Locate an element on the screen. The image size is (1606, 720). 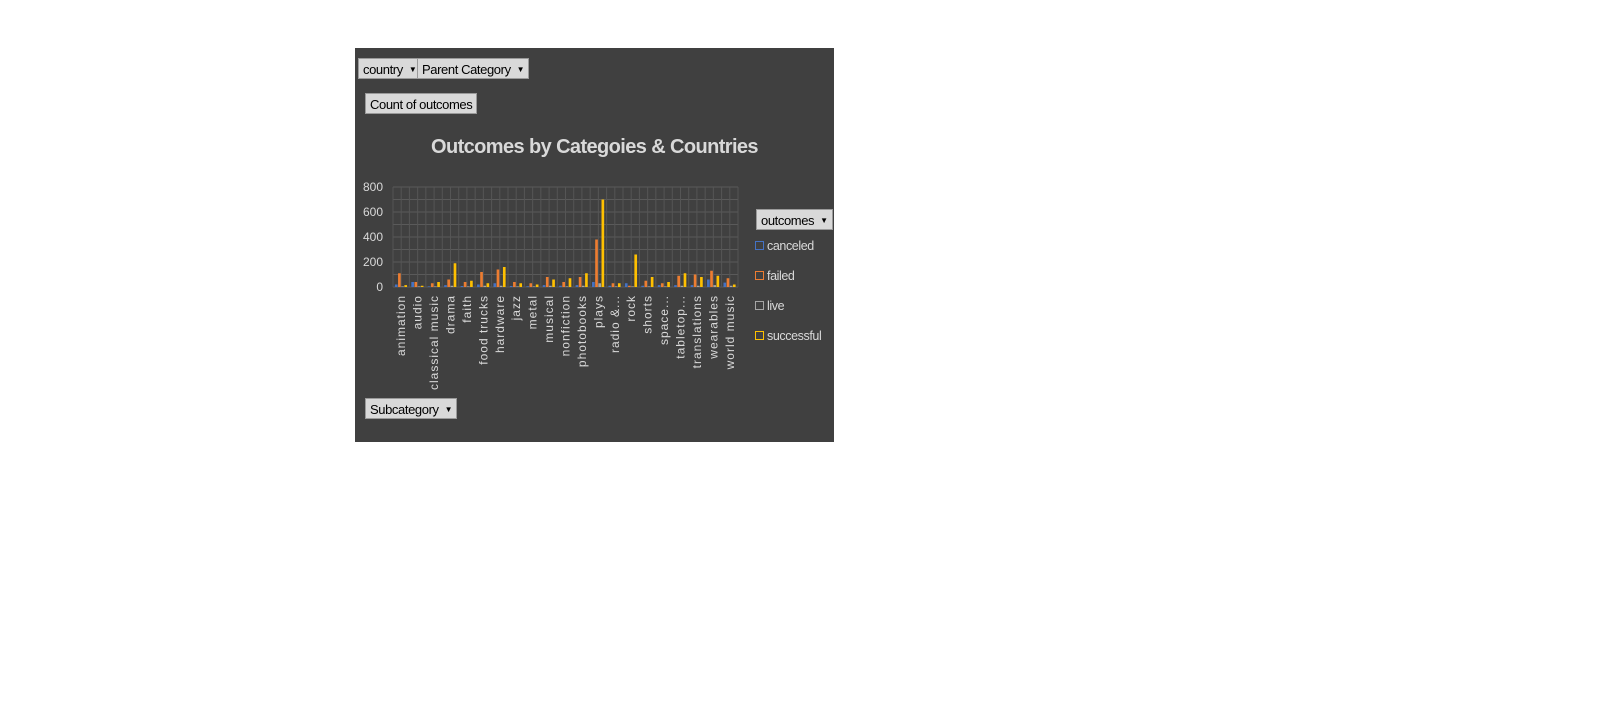
x-tick-label: drama is located at coordinates (451, 314).